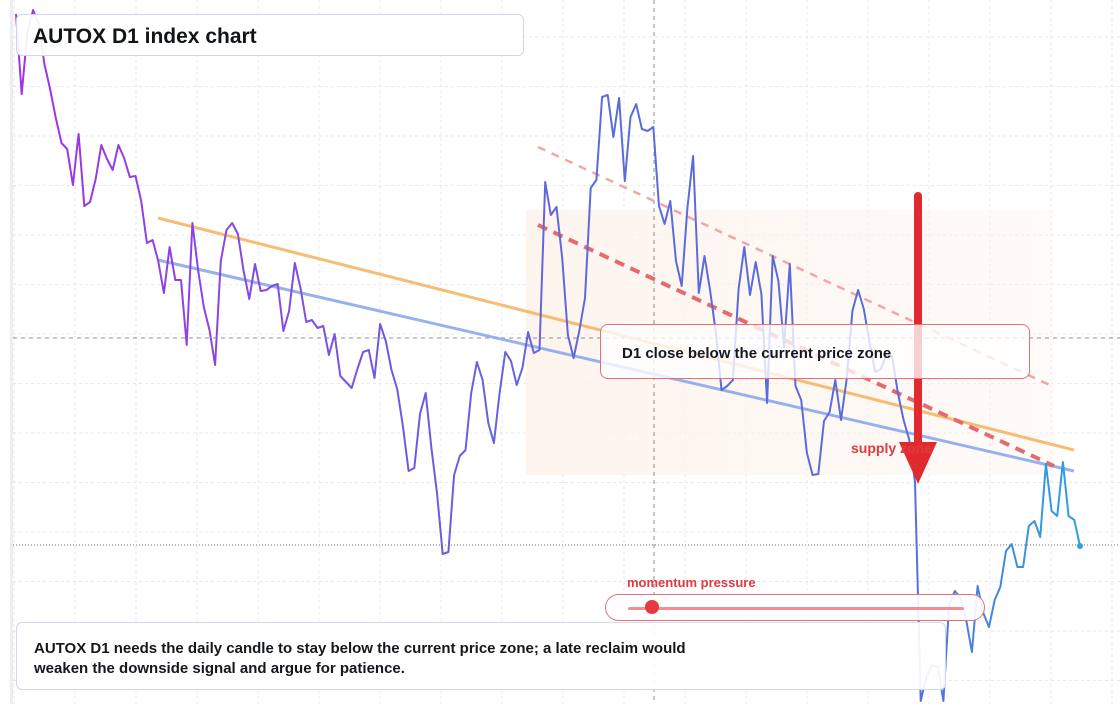  What do you see at coordinates (918, 463) in the screenshot?
I see `down-arrow-head` at bounding box center [918, 463].